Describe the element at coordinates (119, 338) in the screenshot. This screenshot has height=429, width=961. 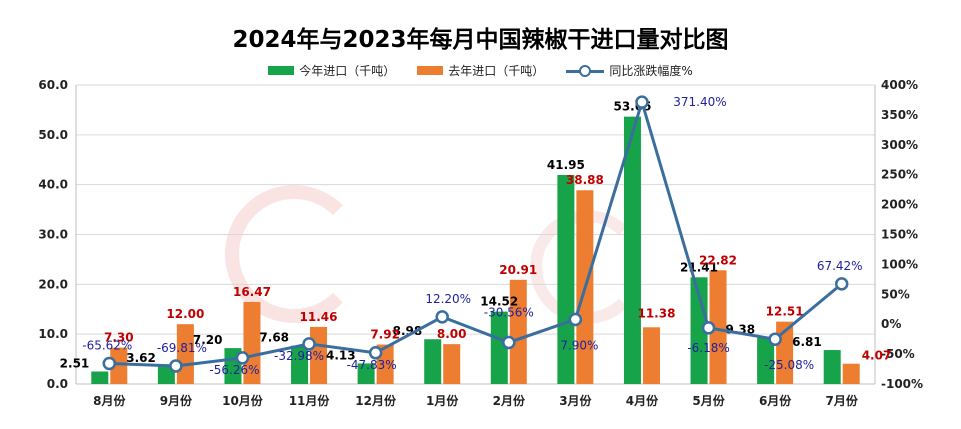
I see `data-label-last-year: 7.30` at that location.